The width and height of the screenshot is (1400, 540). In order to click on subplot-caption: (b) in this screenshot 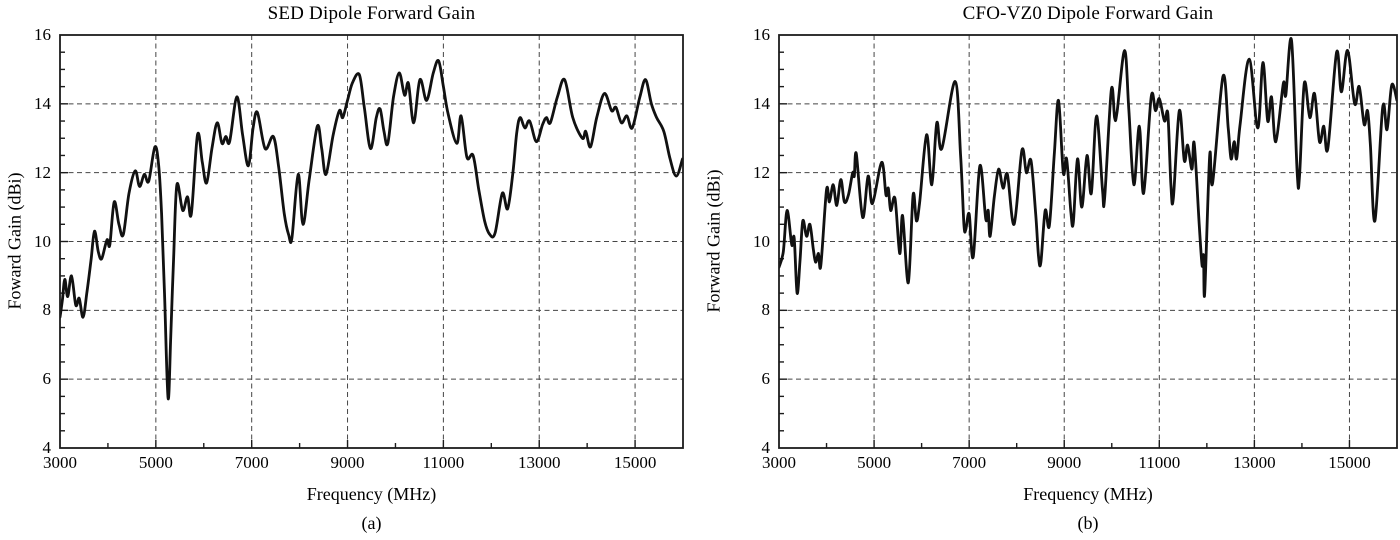, I will do `click(1088, 523)`.